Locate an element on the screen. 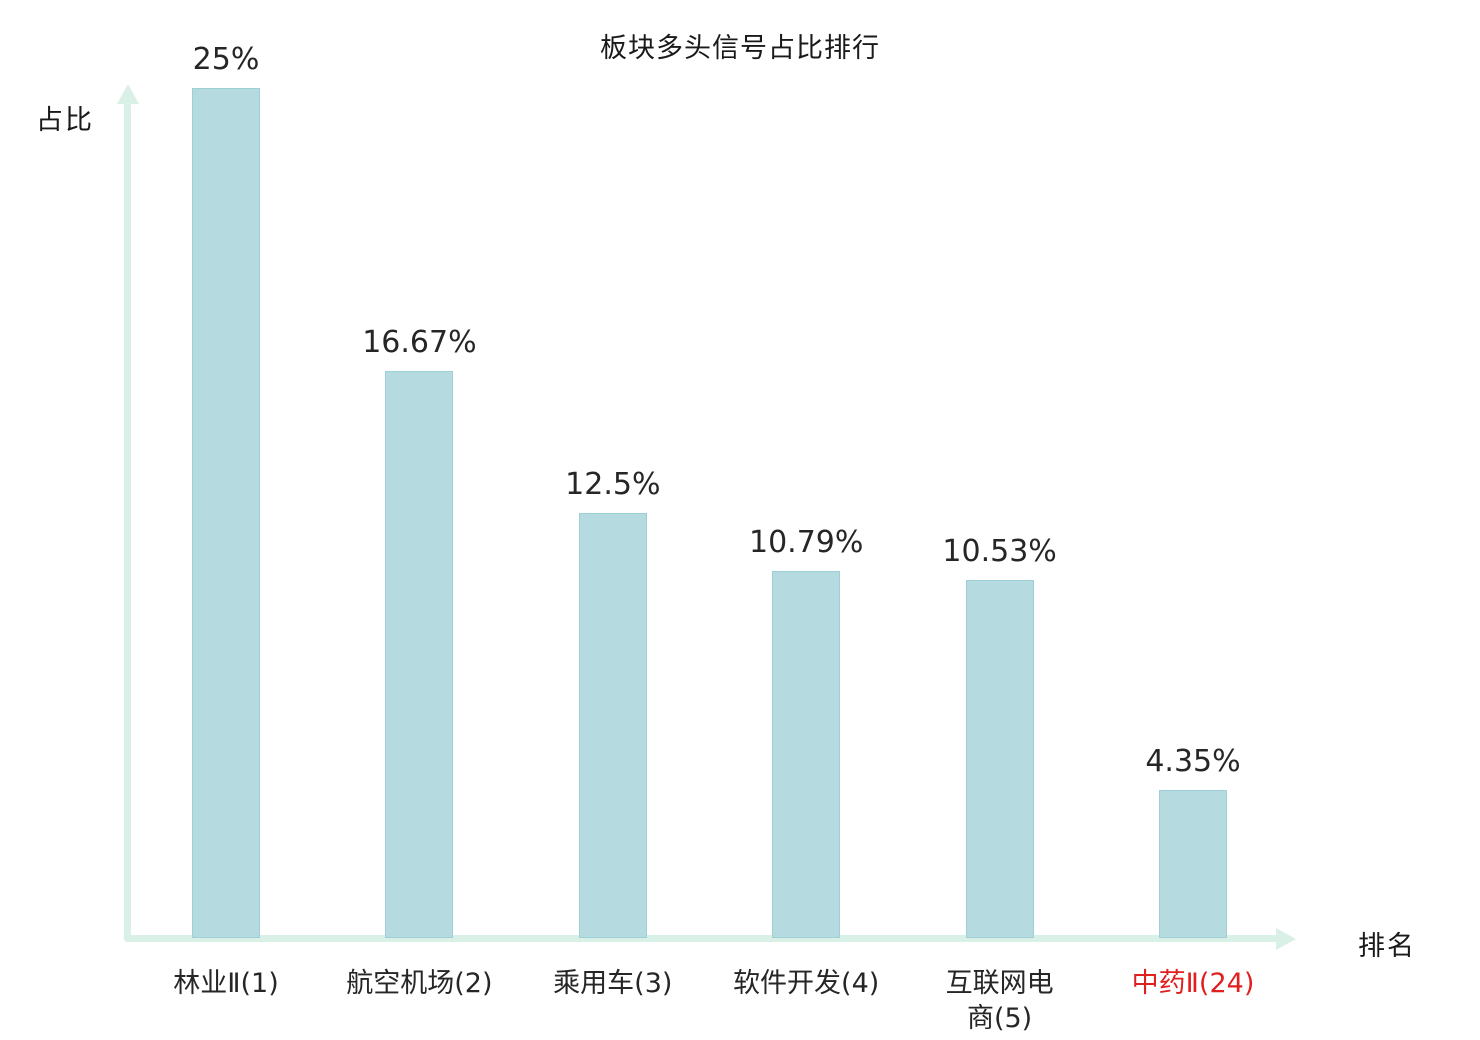  y-axis-line is located at coordinates (127, 522).